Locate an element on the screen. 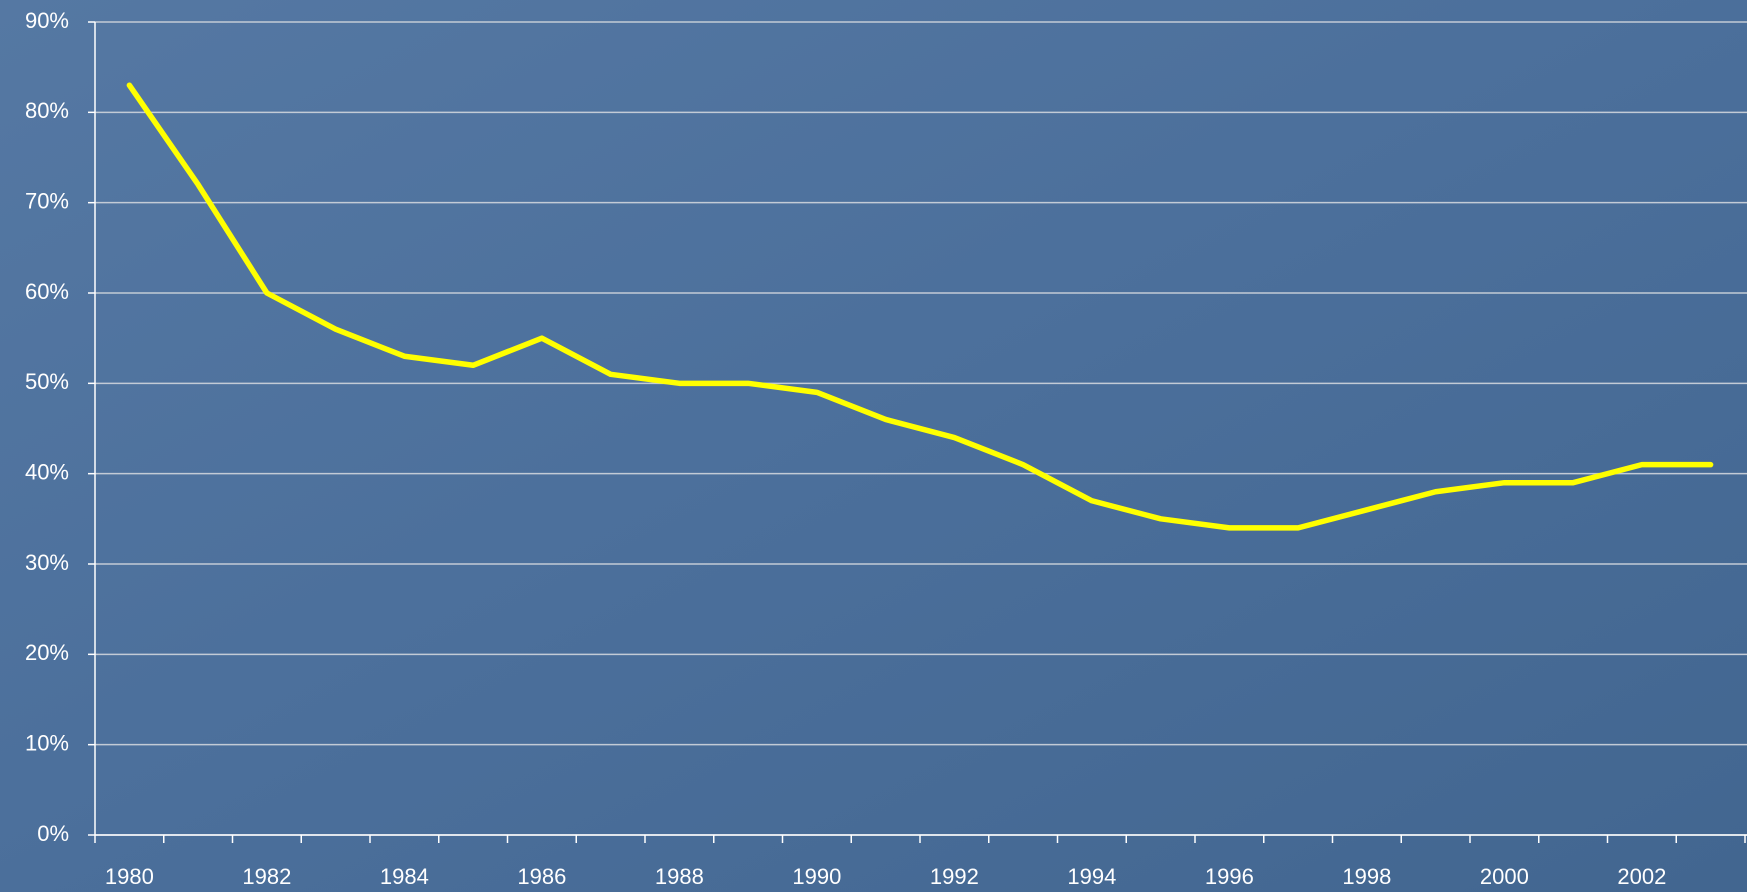  y-tick-label: 60% is located at coordinates (47, 291).